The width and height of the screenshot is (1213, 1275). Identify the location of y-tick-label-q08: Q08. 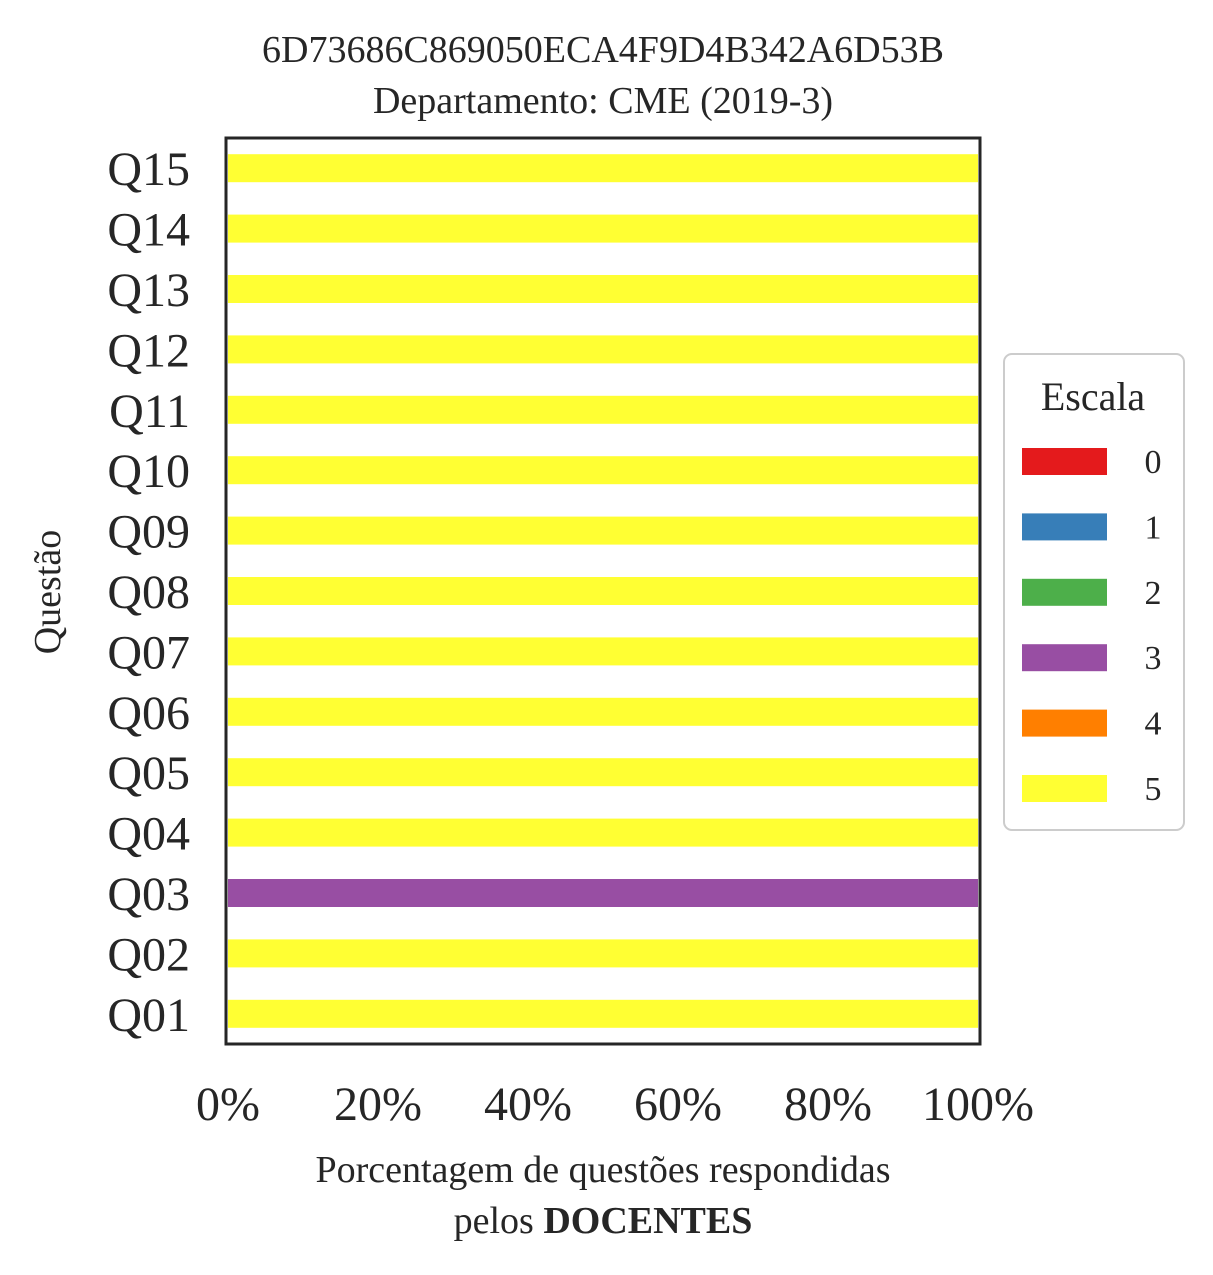
(148, 592).